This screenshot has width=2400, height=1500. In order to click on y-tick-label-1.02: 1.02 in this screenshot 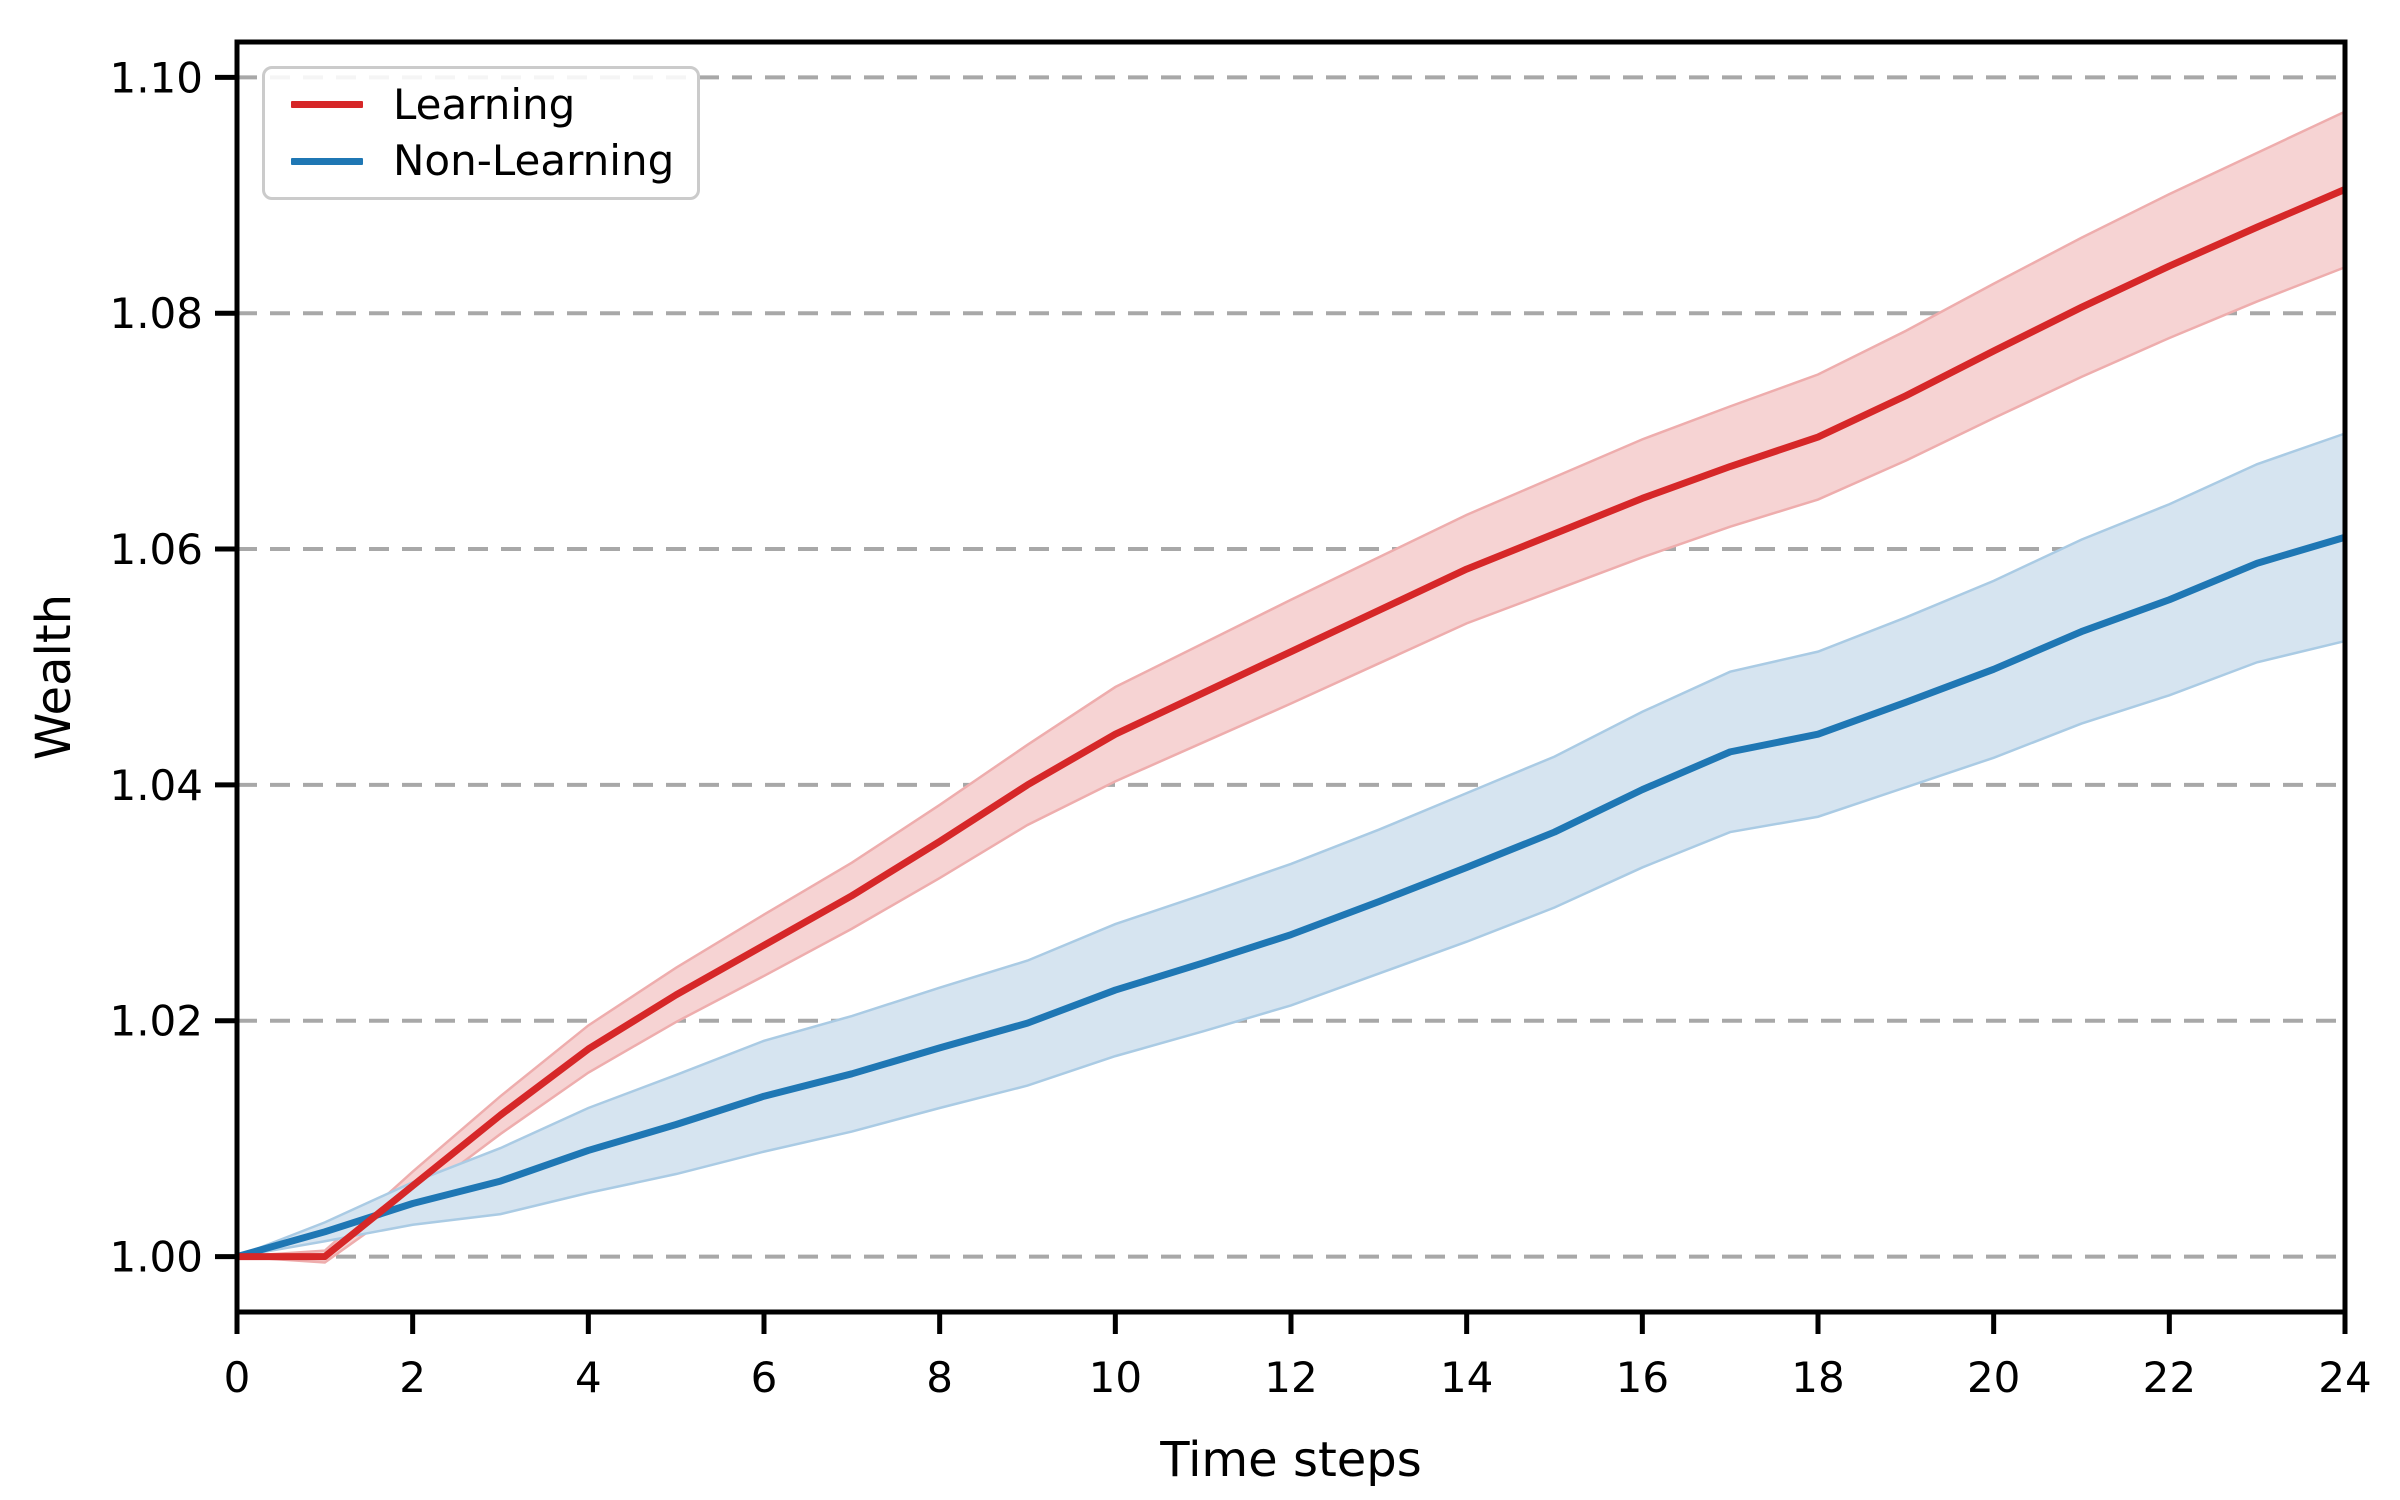, I will do `click(156, 1021)`.